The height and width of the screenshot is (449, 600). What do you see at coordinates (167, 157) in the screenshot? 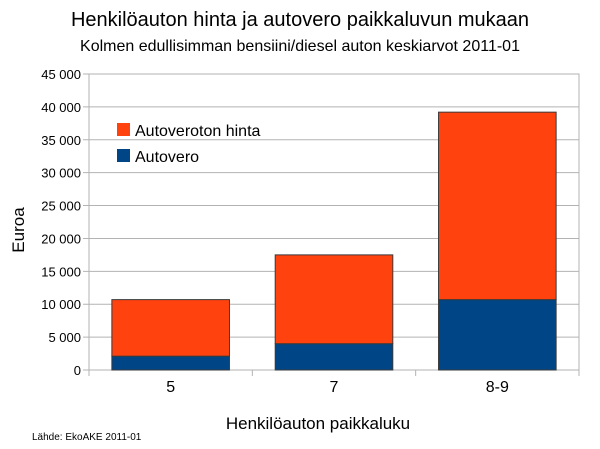
I see `legend-label: Autovero` at bounding box center [167, 157].